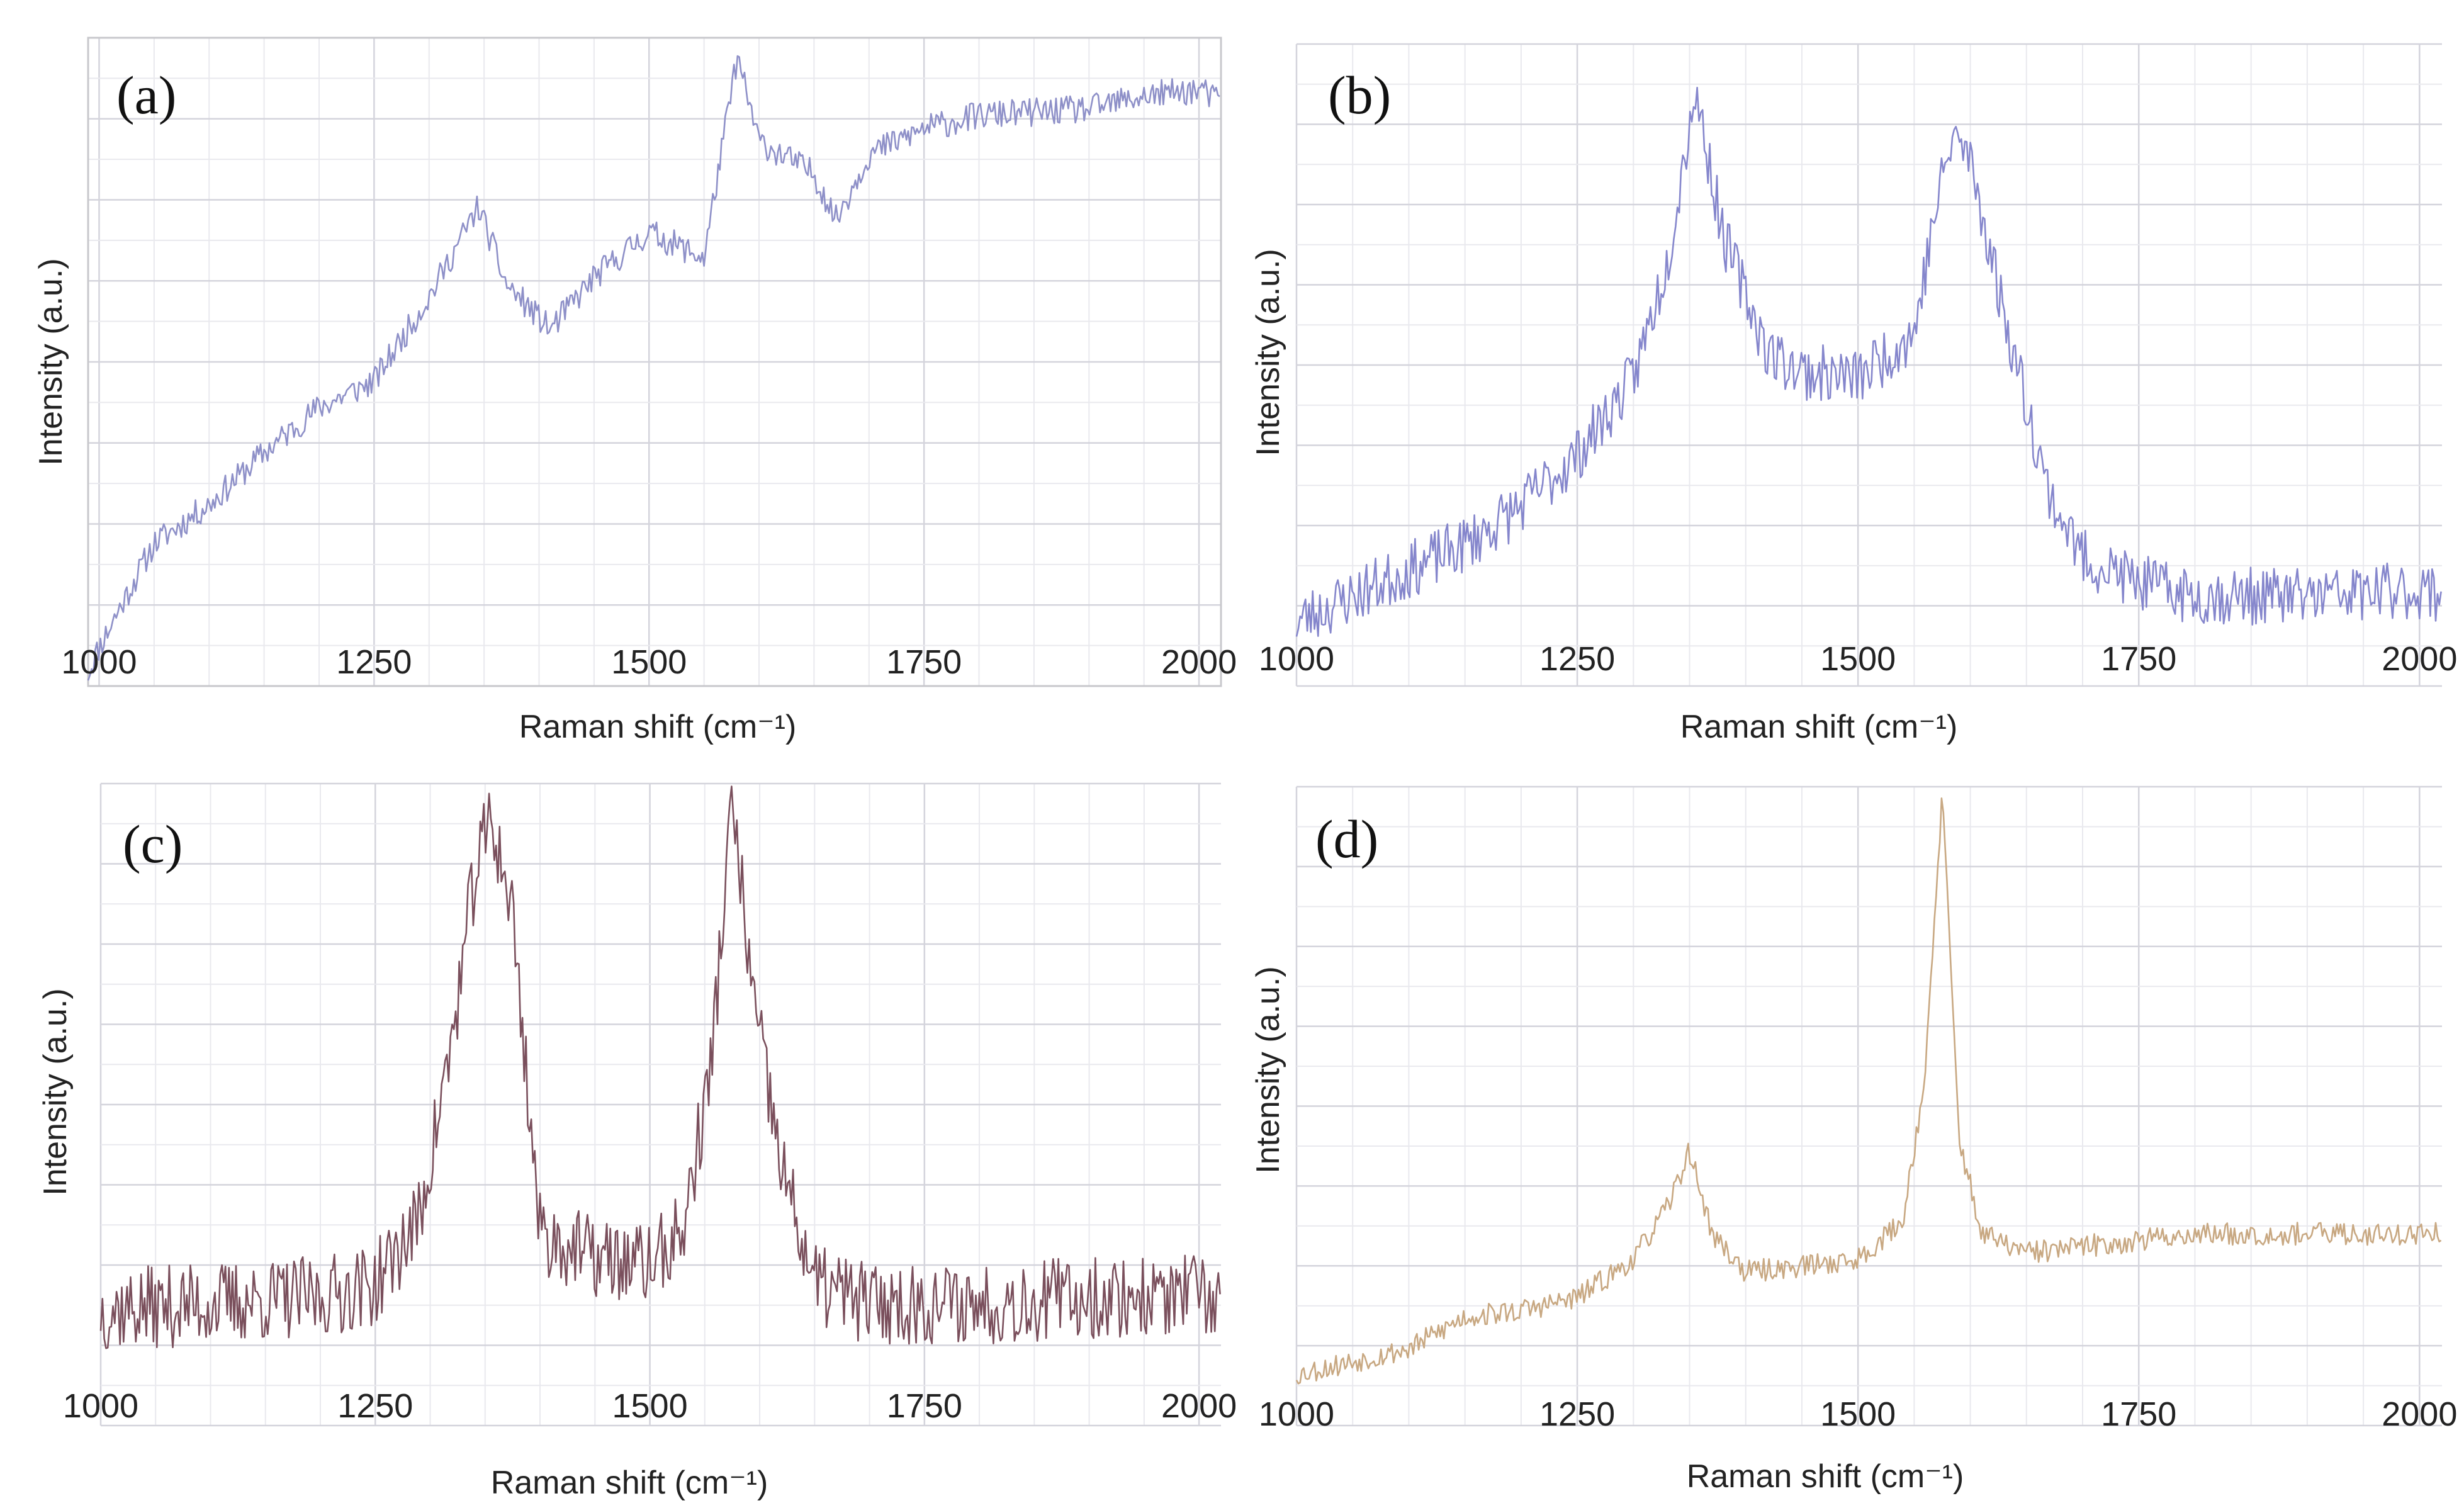 This screenshot has height=1508, width=2464. Describe the element at coordinates (658, 727) in the screenshot. I see `panel-a-xlabel: Raman shift (cm⁻¹)` at that location.